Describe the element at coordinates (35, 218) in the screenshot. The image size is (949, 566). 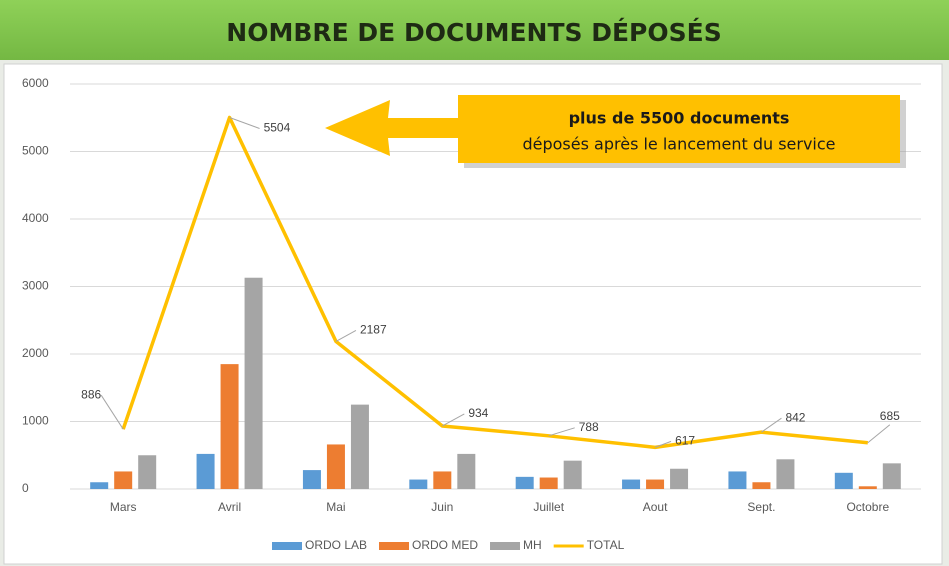
I see `y-tick-label: 4000` at that location.